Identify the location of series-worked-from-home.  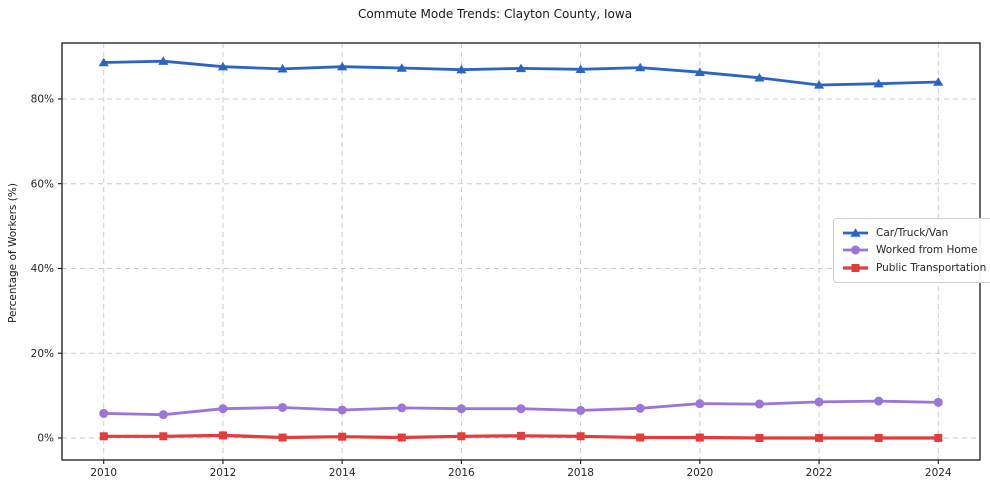
(521, 408).